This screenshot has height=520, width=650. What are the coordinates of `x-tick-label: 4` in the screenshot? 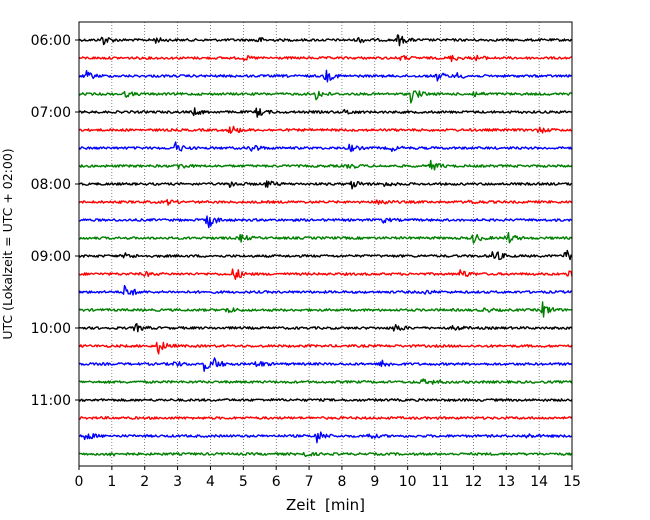 It's located at (210, 482).